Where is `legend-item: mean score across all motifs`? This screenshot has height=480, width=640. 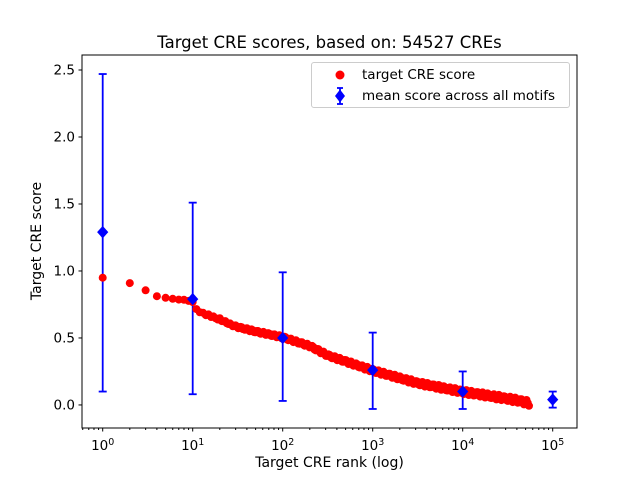
legend-item: mean score across all motifs is located at coordinates (440, 95).